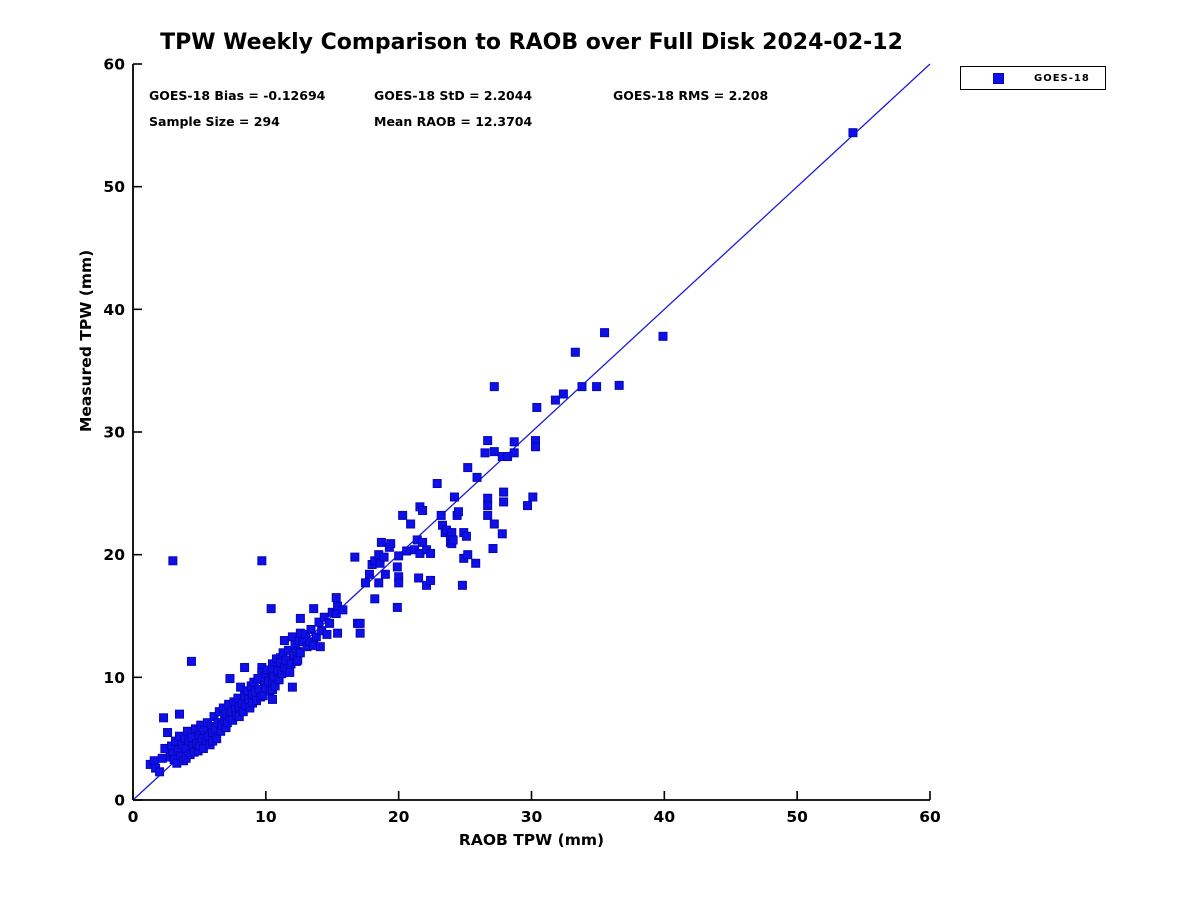  What do you see at coordinates (119, 801) in the screenshot?
I see `y-tick-label: 0` at bounding box center [119, 801].